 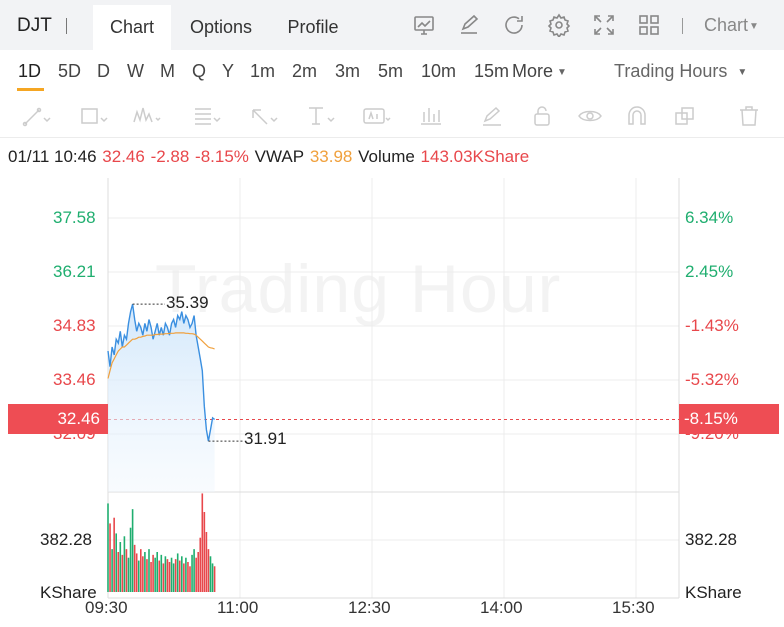 What do you see at coordinates (228, 71) in the screenshot?
I see `interval-y: Y` at bounding box center [228, 71].